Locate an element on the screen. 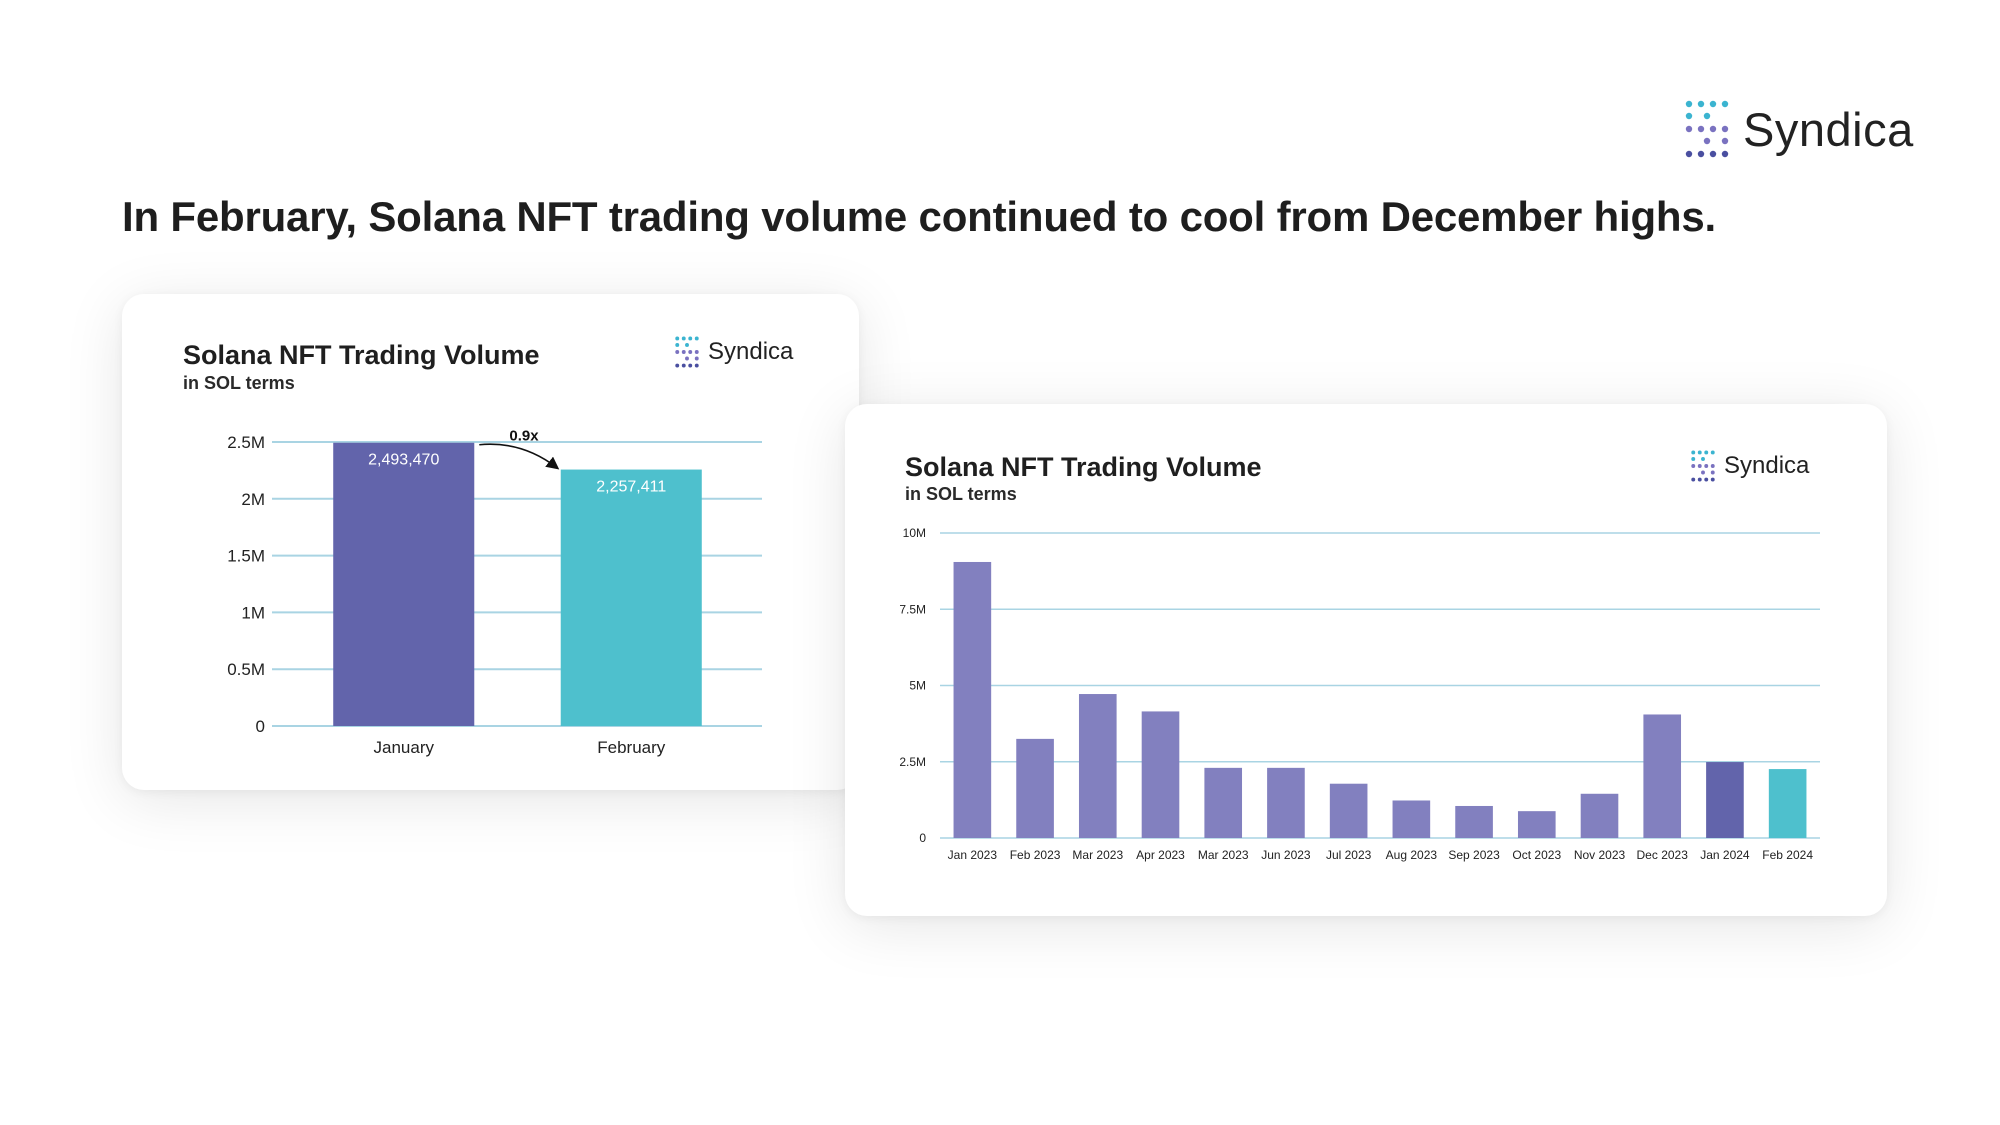  y-tick-label: 5M is located at coordinates (917, 686).